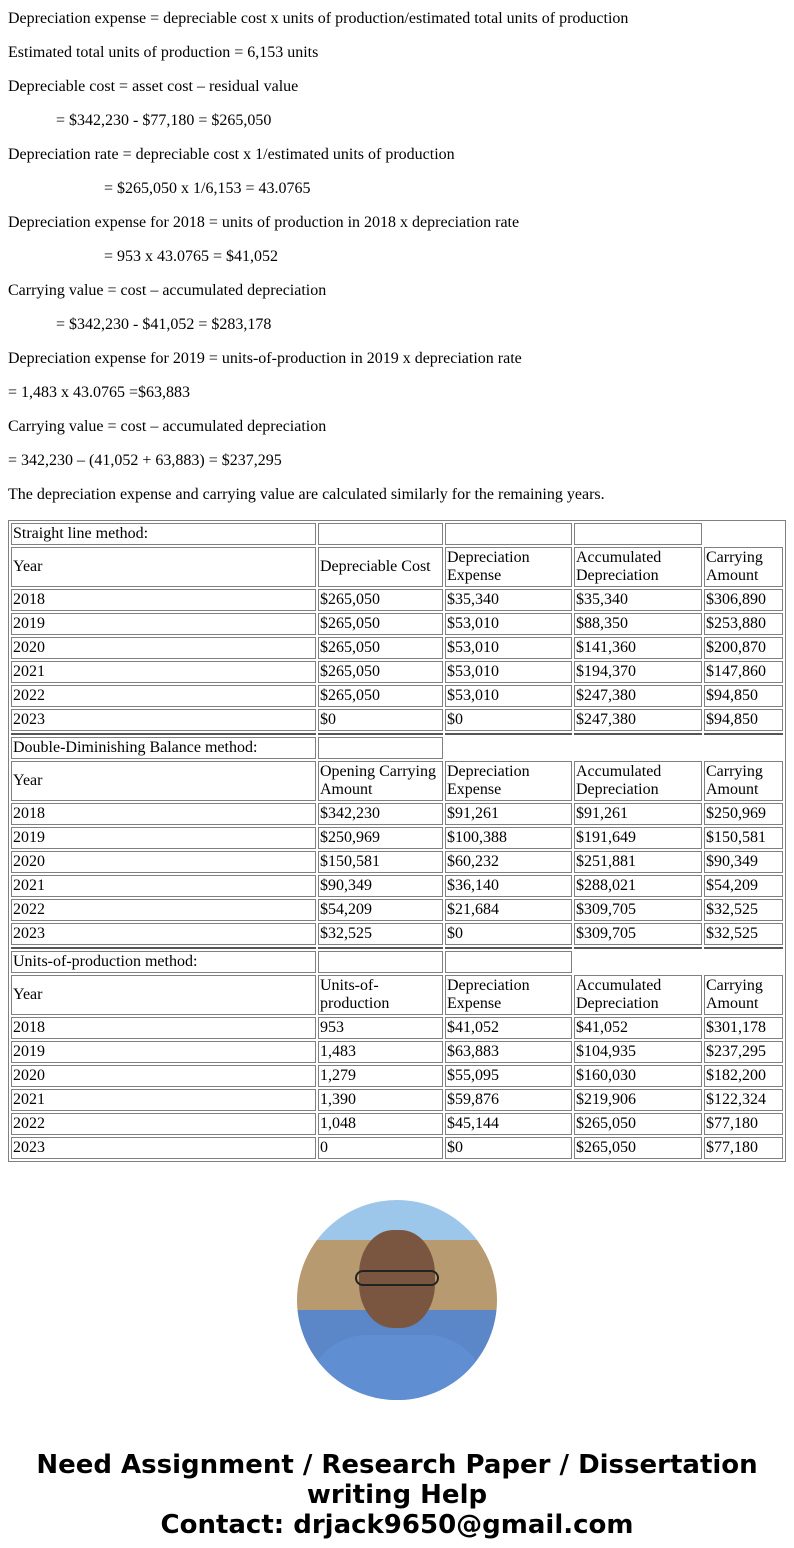  What do you see at coordinates (397, 1124) in the screenshot?
I see `table-row: 2022 1,048 $45,144 $265,050 $77,180` at bounding box center [397, 1124].